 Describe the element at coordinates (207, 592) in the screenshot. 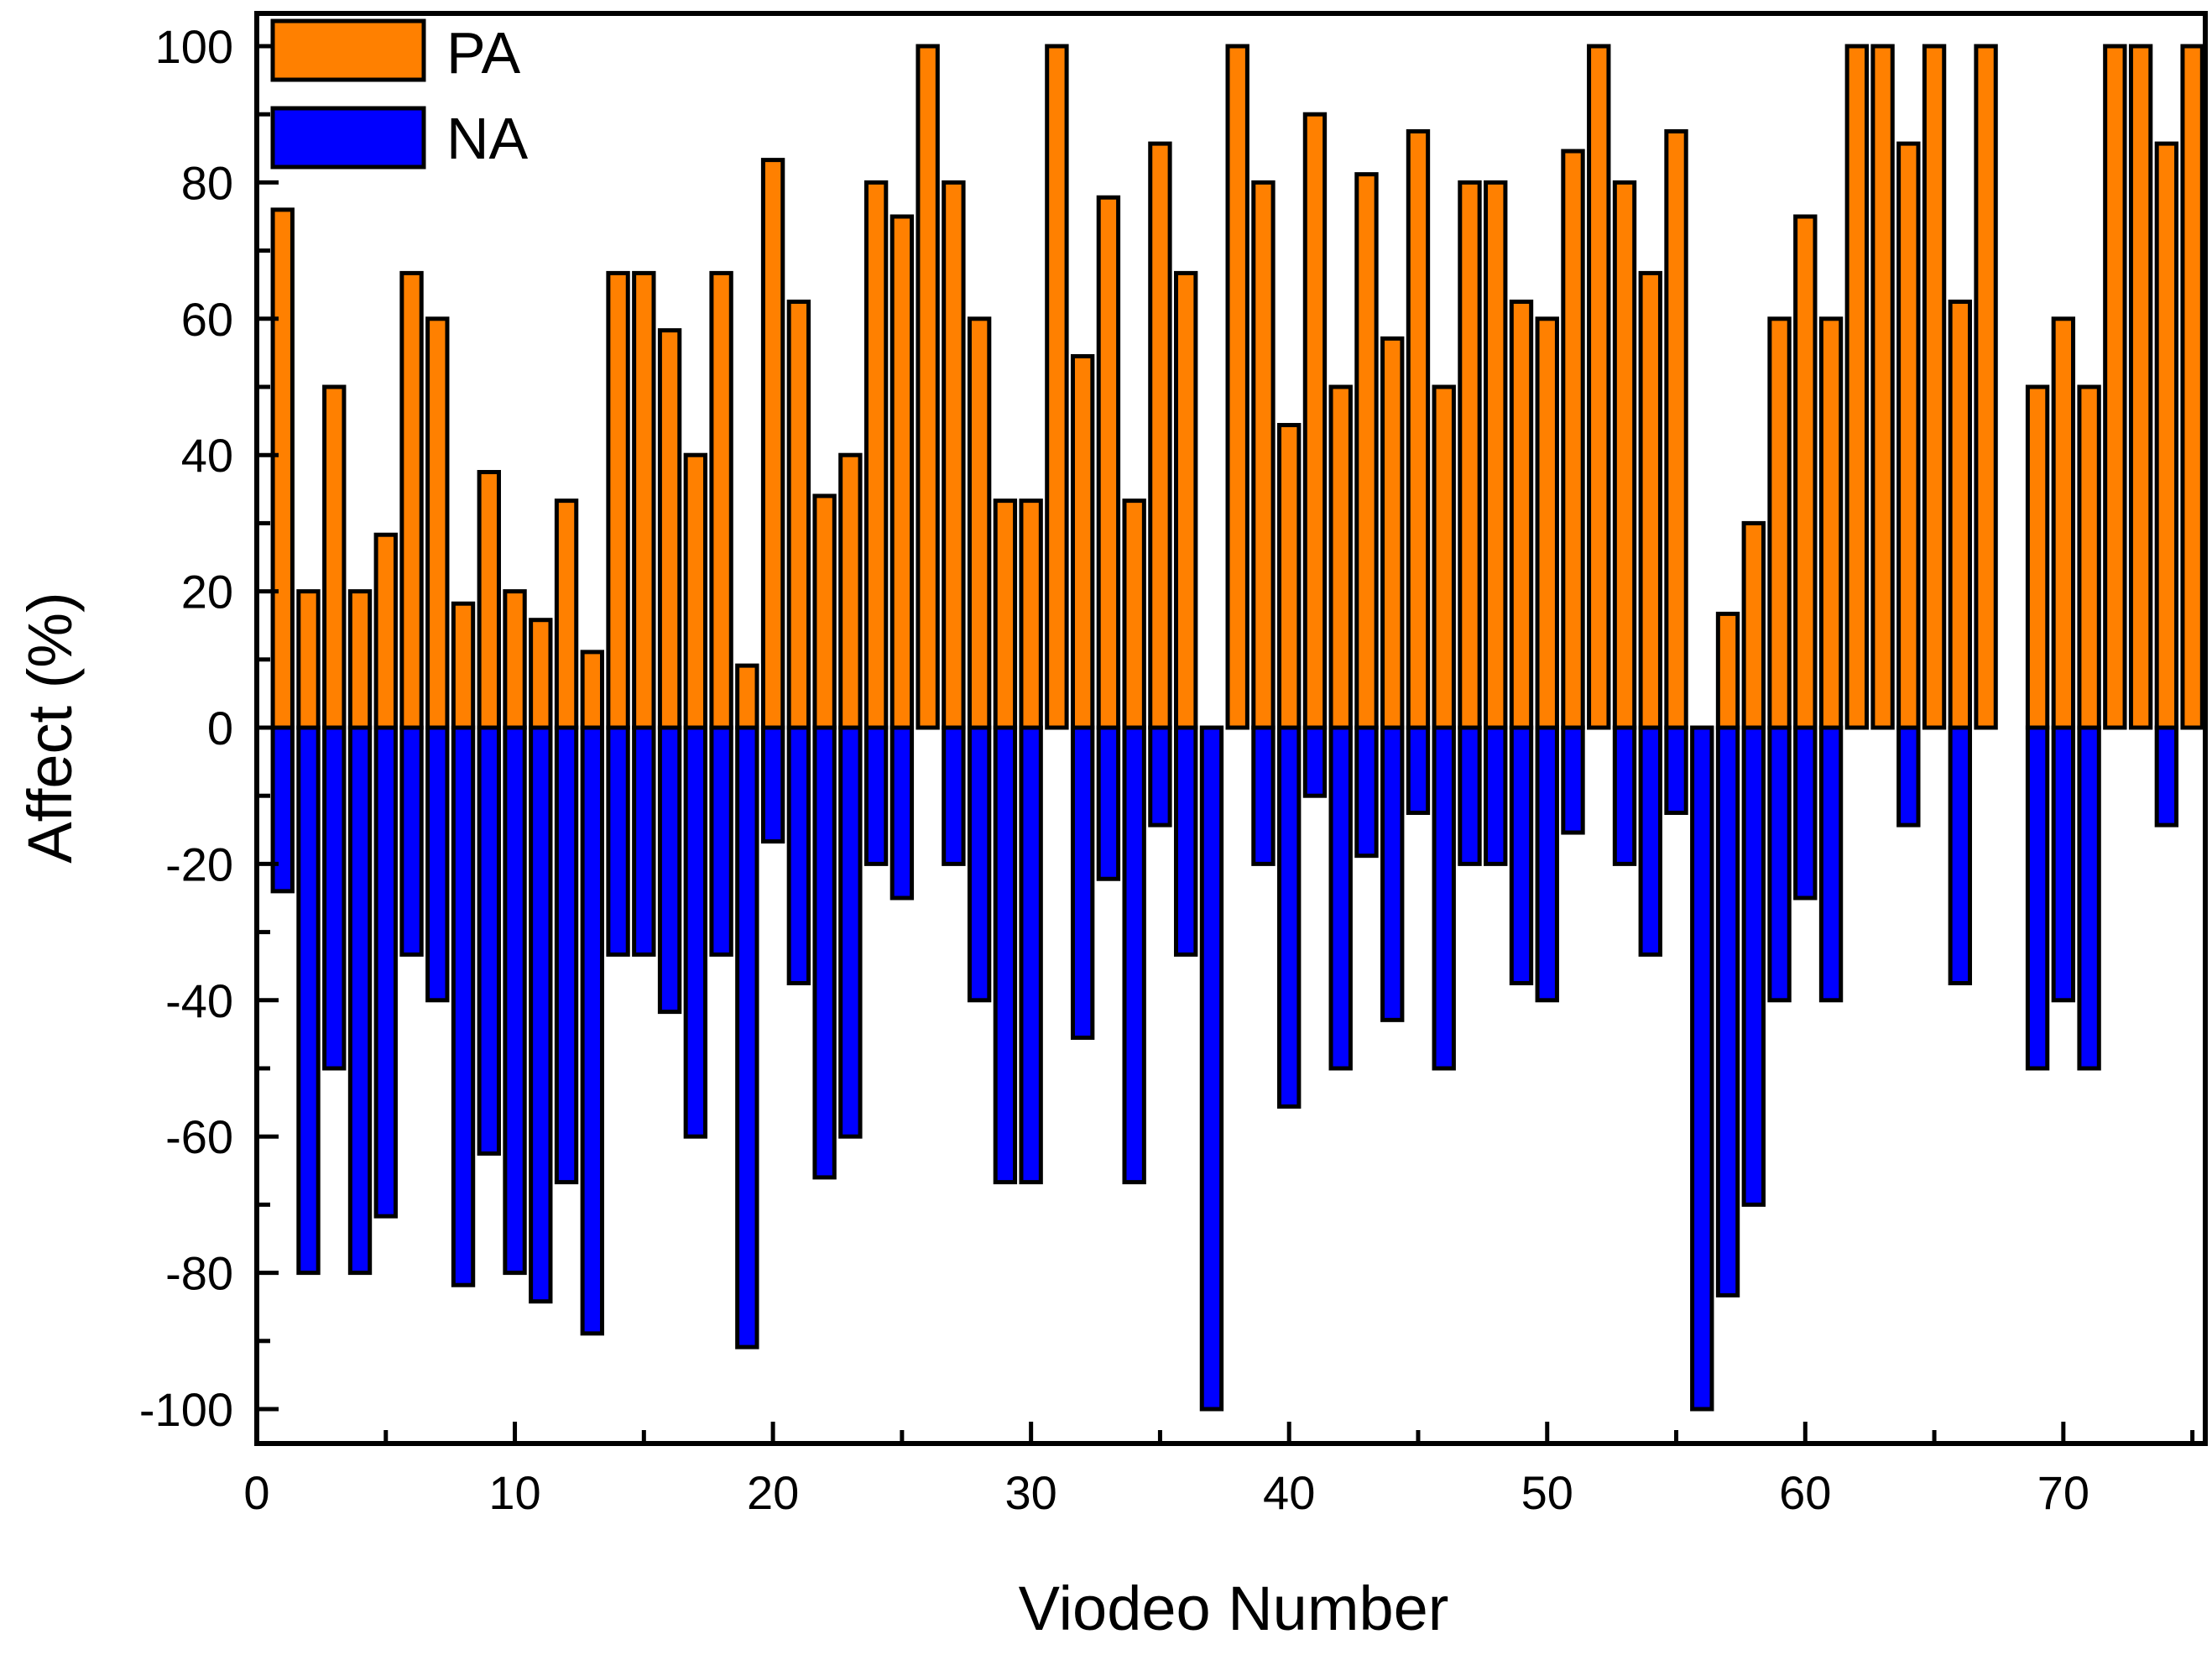

I see `y-tick-label: 20` at that location.